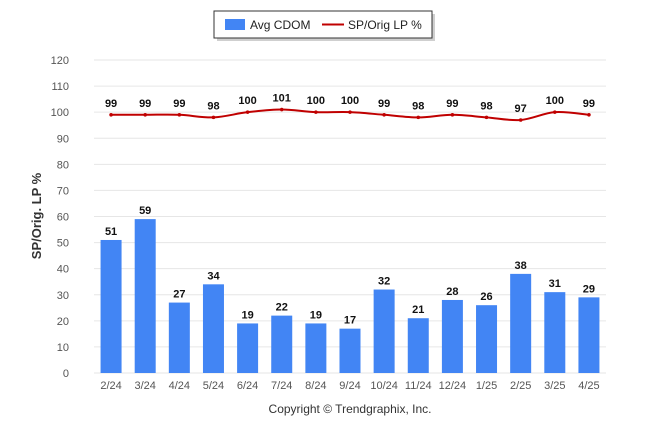  I want to click on bar-value-label: 31, so click(555, 284).